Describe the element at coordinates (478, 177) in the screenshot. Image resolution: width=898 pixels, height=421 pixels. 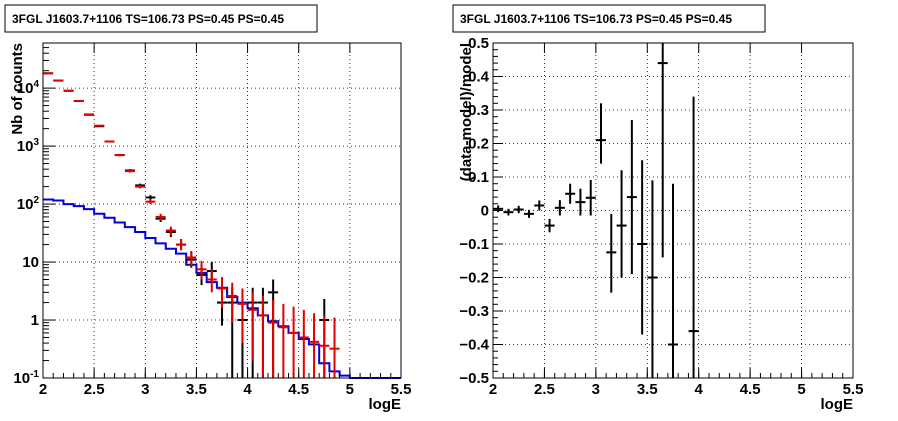
I see `residuals-y-tick-label: 0.1` at that location.